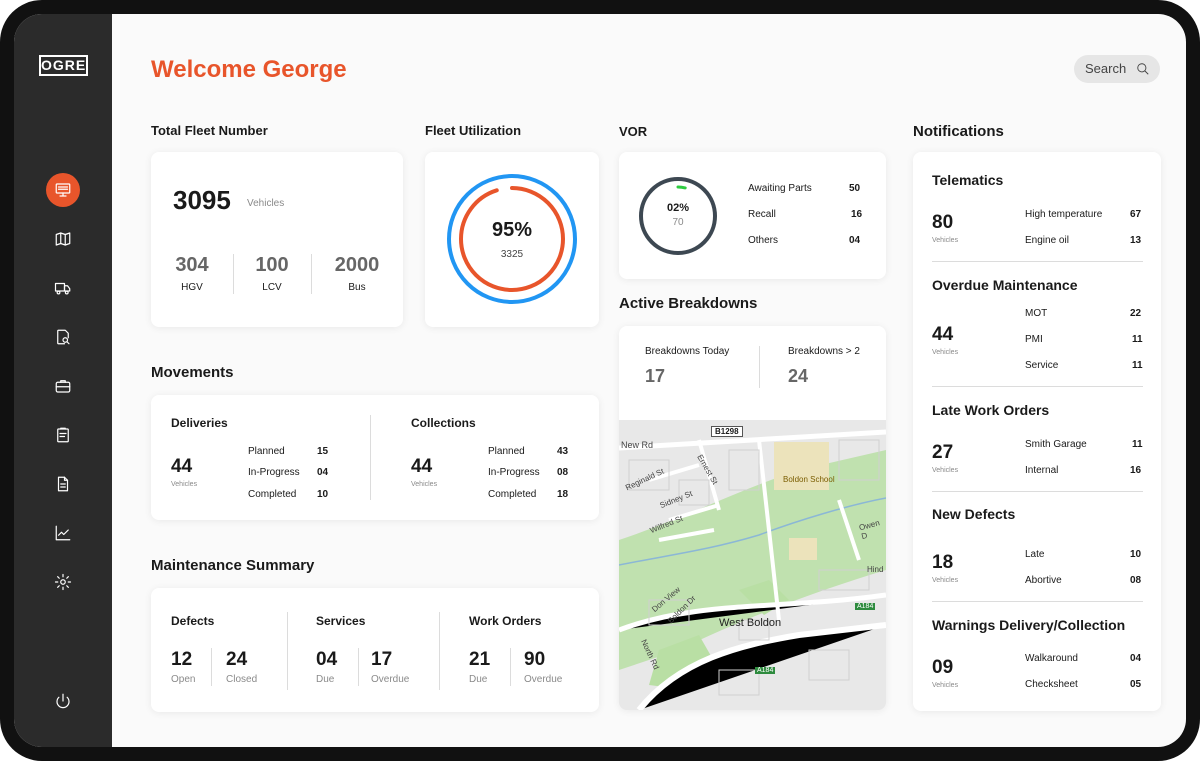  I want to click on defects-title: Defects, so click(193, 621).